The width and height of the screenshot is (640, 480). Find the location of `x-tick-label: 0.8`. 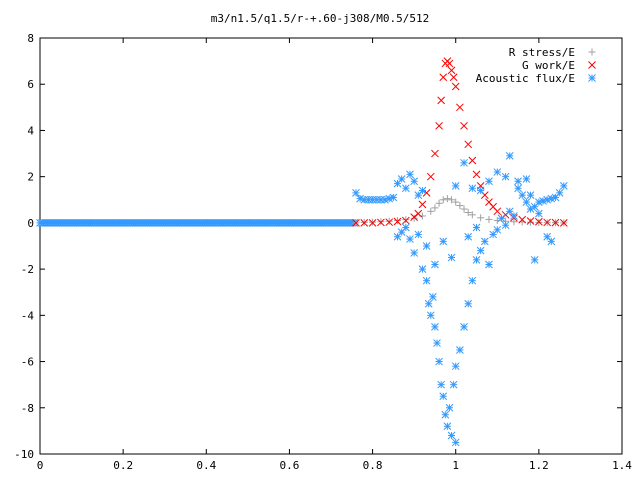

x-tick-label: 0.8 is located at coordinates (373, 465).